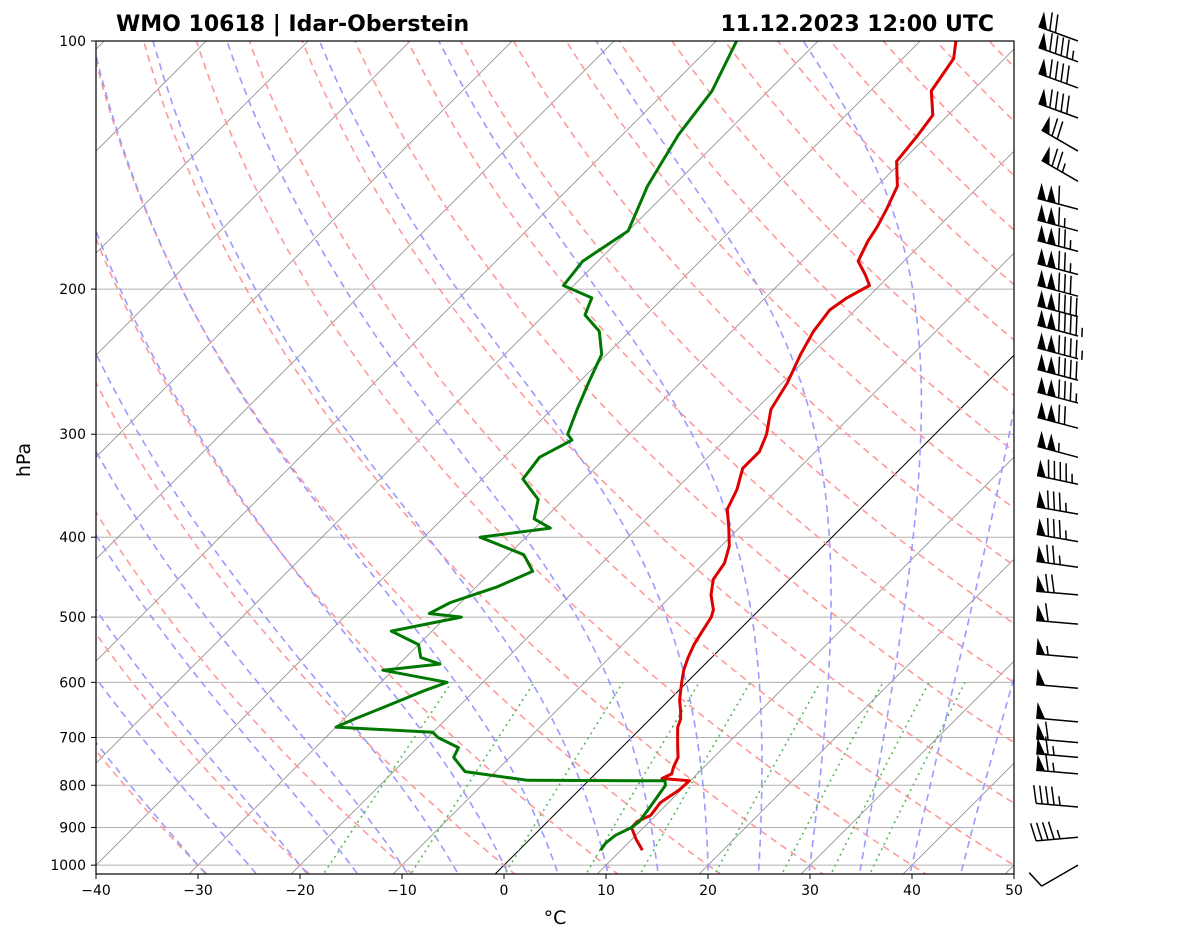 This screenshot has height=941, width=1181. What do you see at coordinates (96, 891) in the screenshot?
I see `x-tick-label: −40` at bounding box center [96, 891].